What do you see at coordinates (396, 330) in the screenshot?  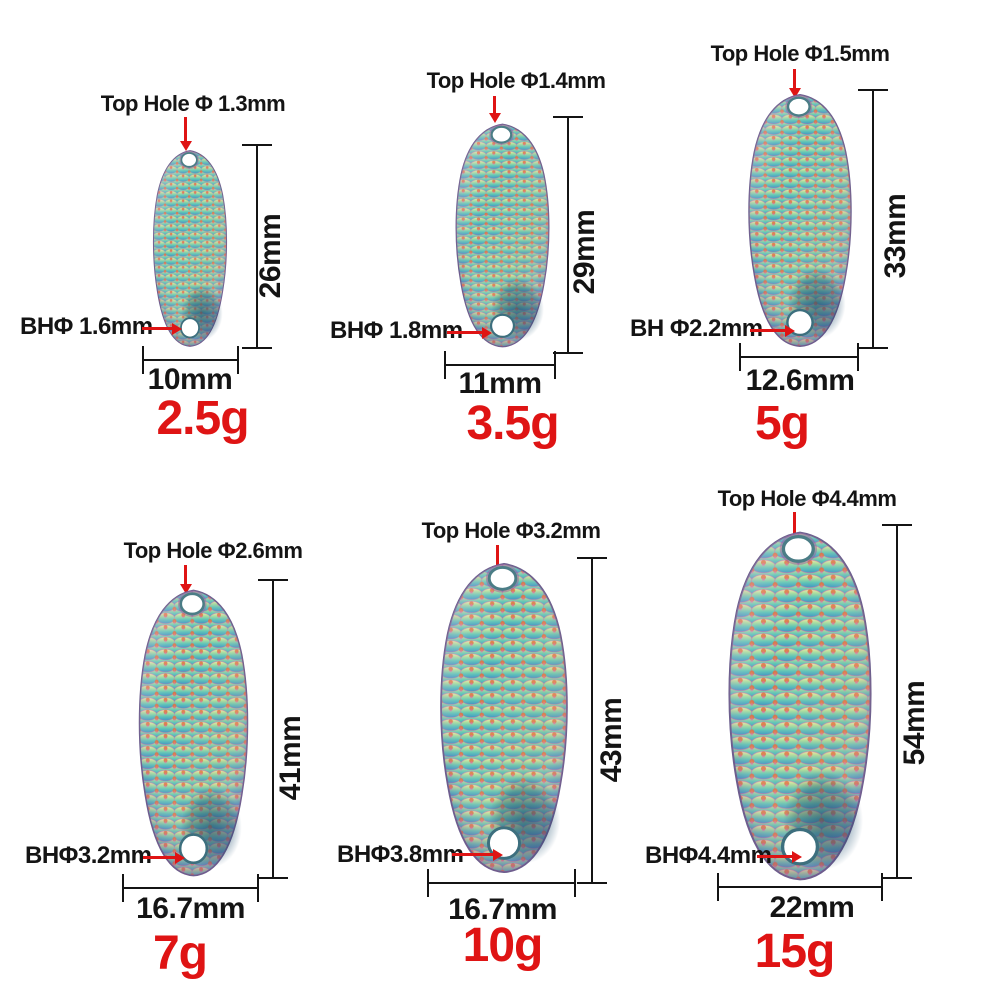 I see `bottom-hole-label: BHΦ 1.8mm` at bounding box center [396, 330].